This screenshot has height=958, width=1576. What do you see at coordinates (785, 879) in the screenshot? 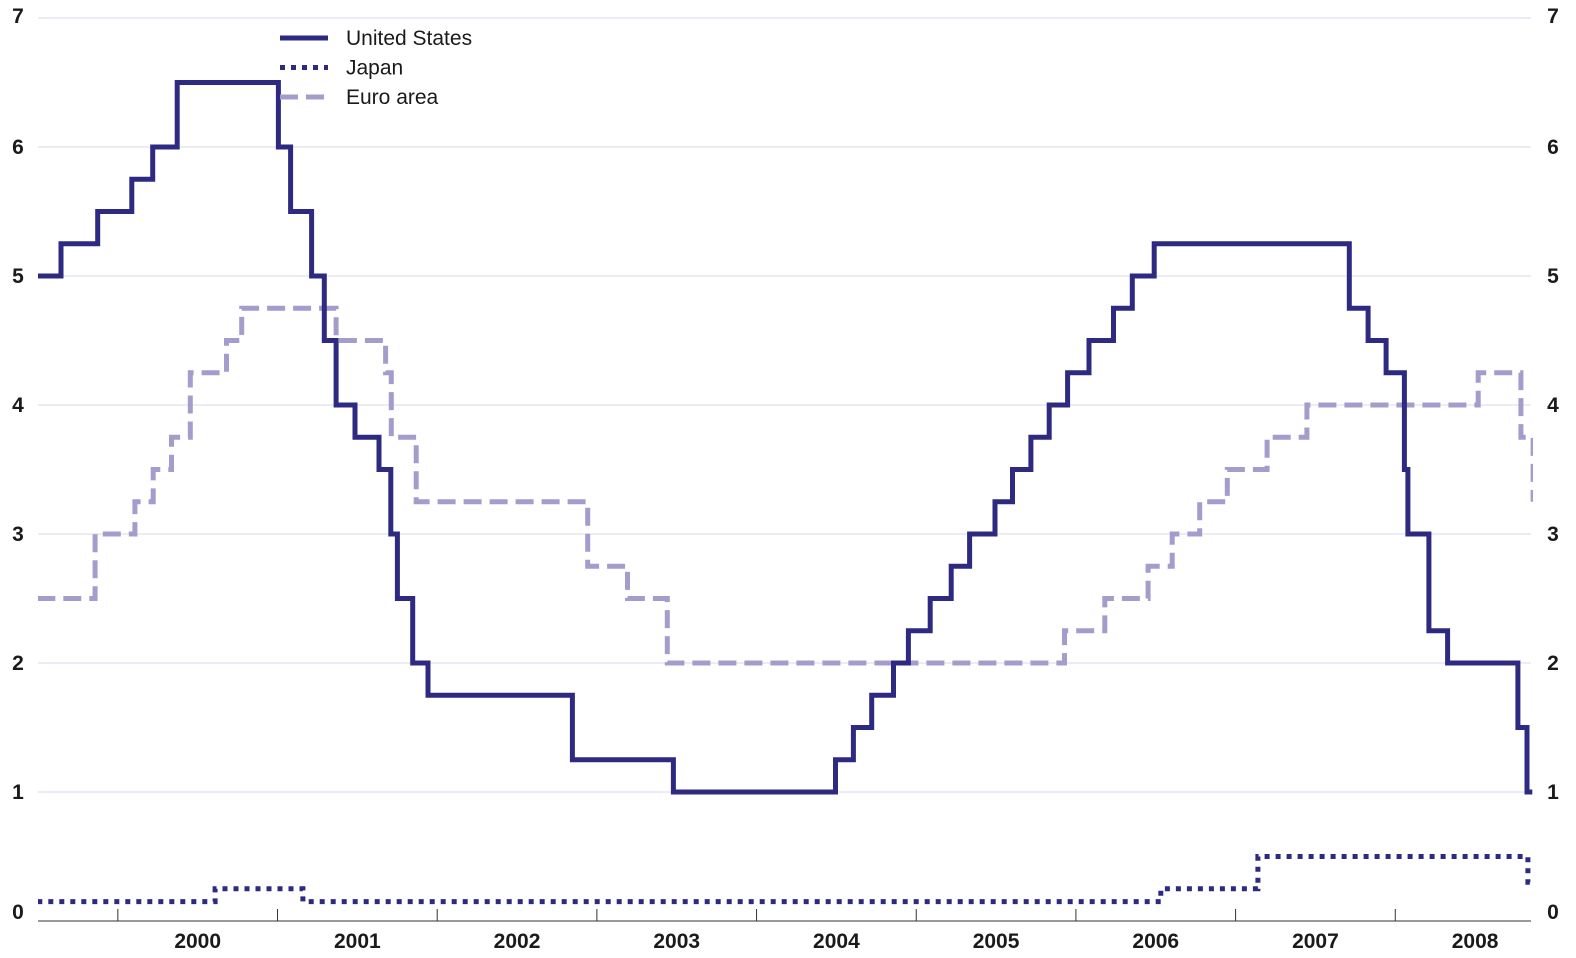
I see `series-line-japan` at bounding box center [785, 879].